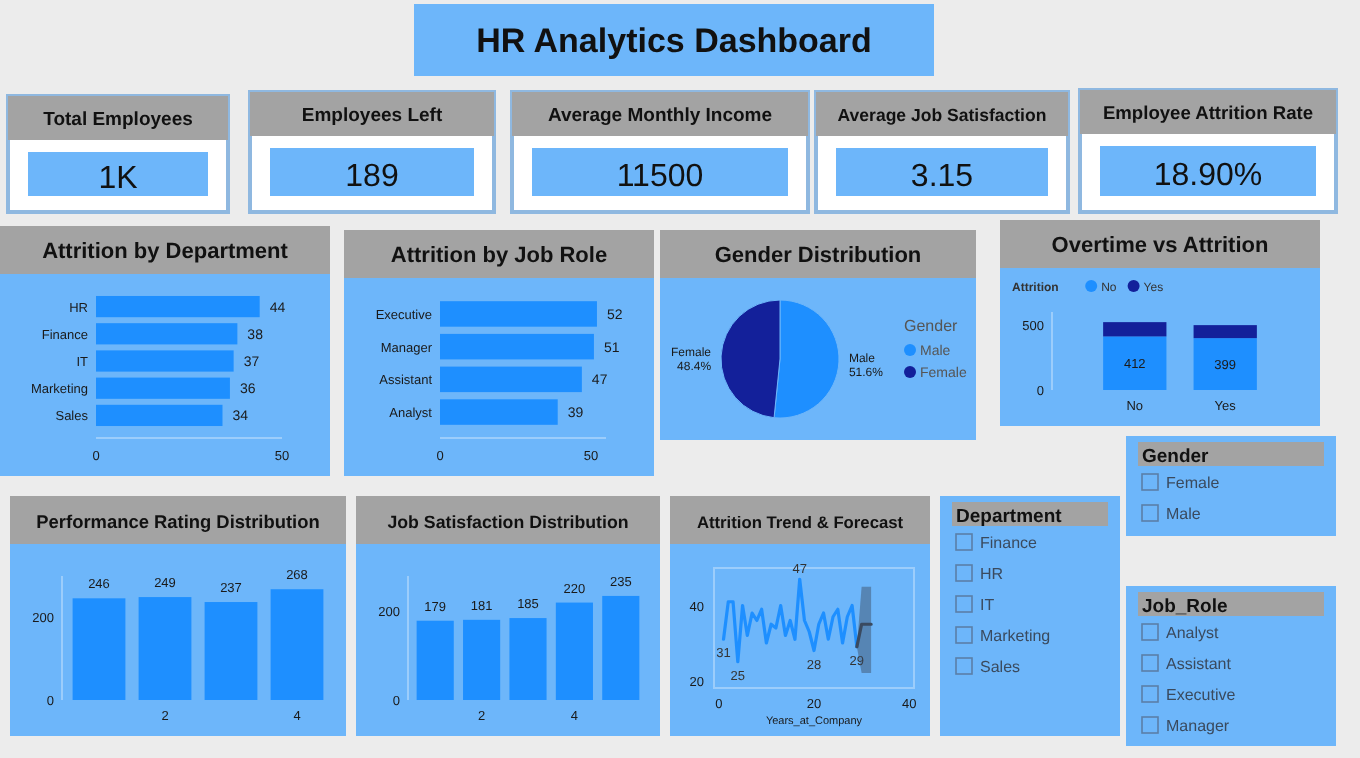 The height and width of the screenshot is (758, 1360). Describe the element at coordinates (1000, 667) in the screenshot. I see `text: Sales` at that location.